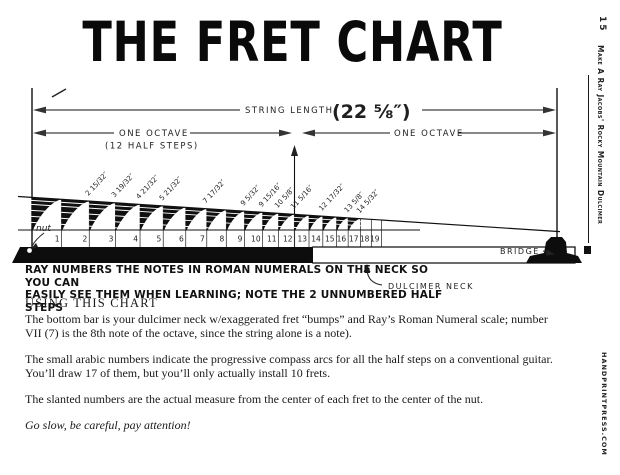 The height and width of the screenshot is (475, 620). I want to click on measure-label: 11 5/16″, so click(302, 196).